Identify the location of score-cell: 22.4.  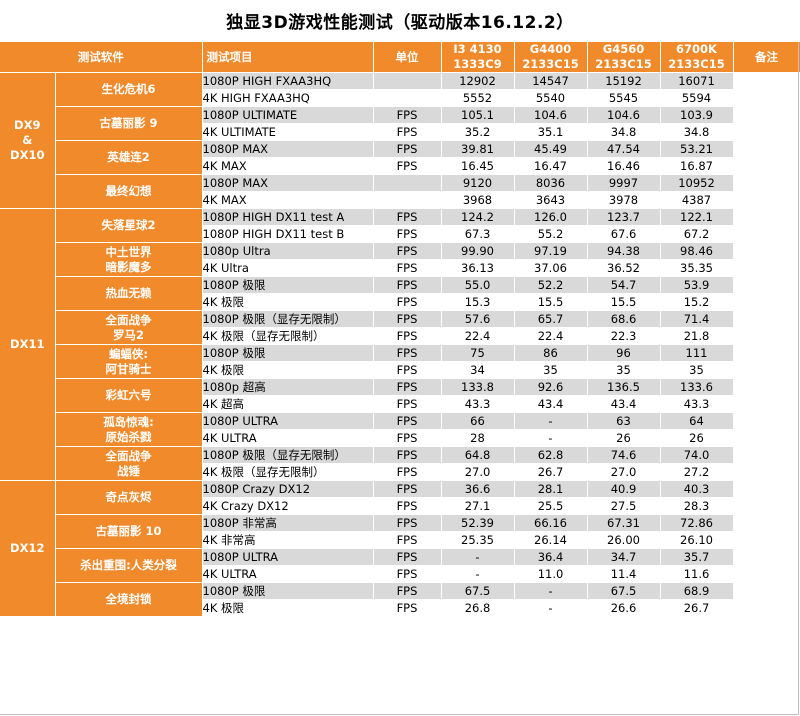
(551, 336).